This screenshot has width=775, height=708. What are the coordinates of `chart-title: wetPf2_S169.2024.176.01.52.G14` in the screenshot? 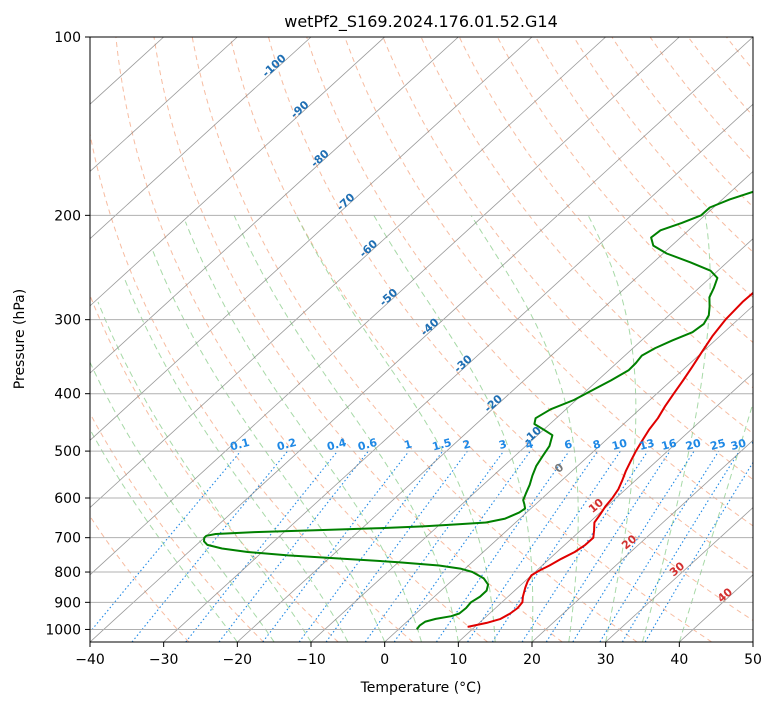 It's located at (421, 22).